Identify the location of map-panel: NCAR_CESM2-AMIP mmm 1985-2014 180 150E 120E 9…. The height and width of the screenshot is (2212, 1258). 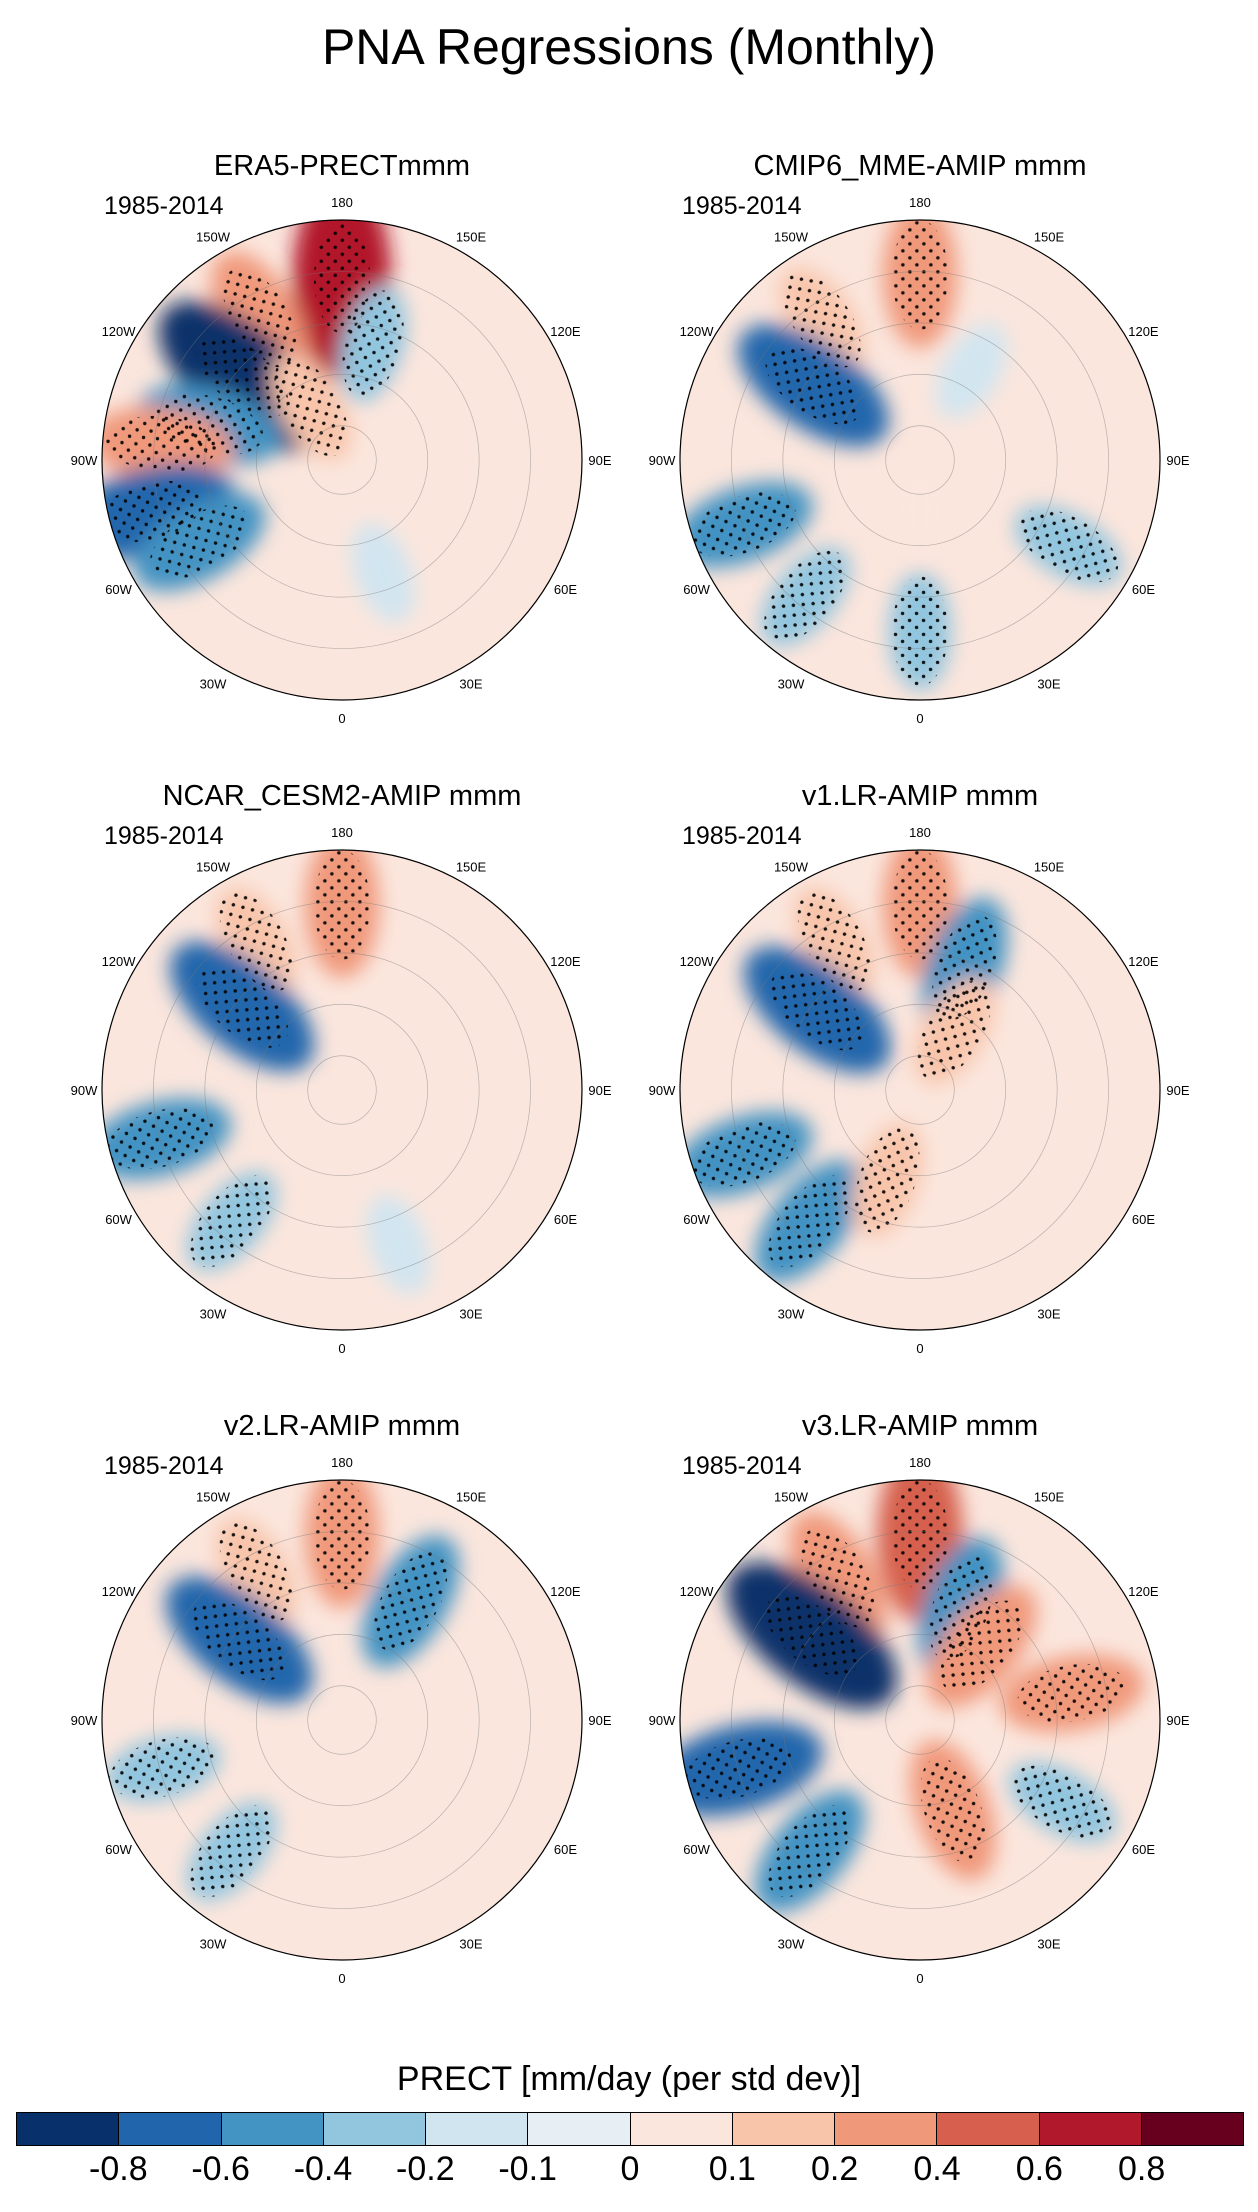
(342, 1090).